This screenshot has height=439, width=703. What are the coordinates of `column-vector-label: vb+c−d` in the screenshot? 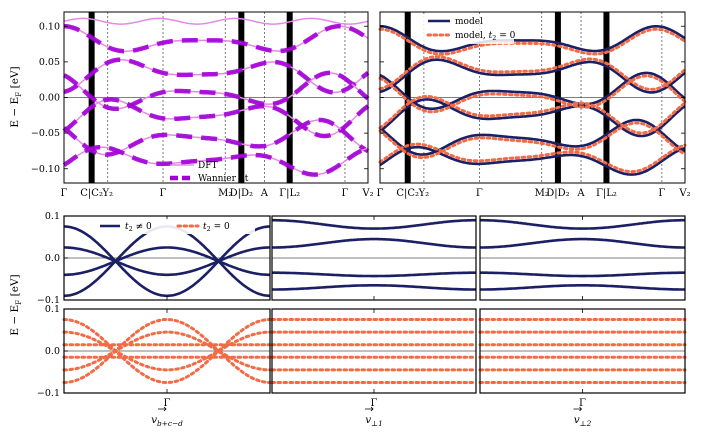 It's located at (167, 421).